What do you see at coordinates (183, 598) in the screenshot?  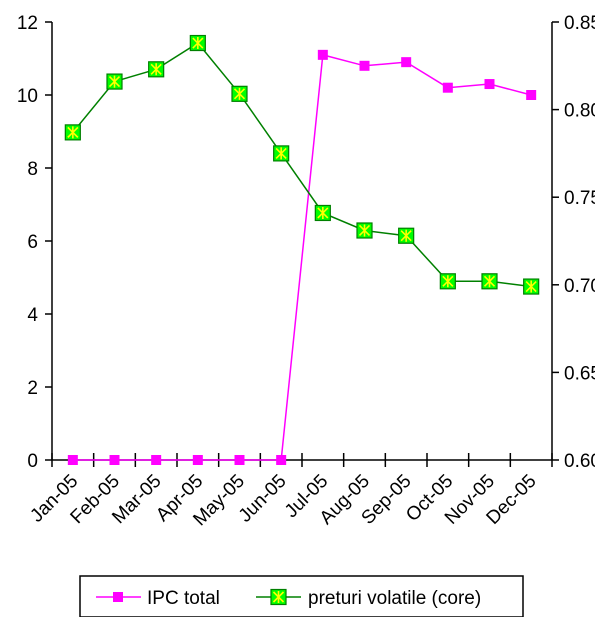 I see `legend-label-ipc: IPC total` at bounding box center [183, 598].